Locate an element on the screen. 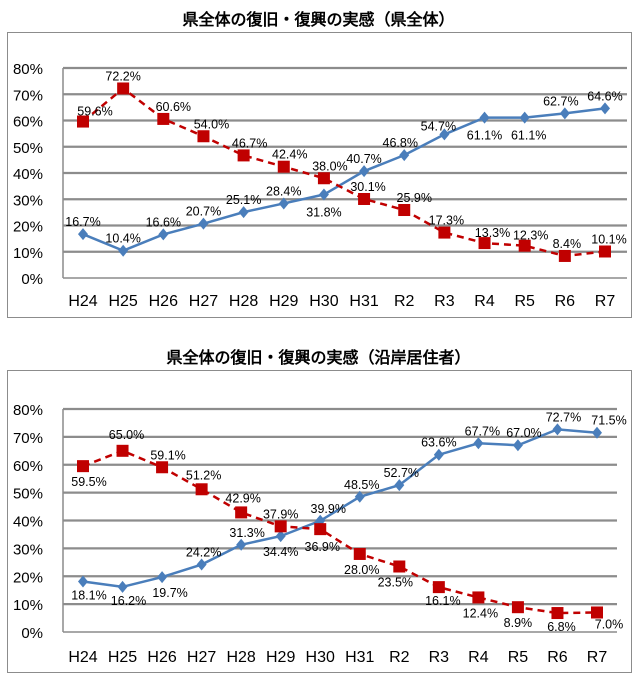 Image resolution: width=637 pixels, height=684 pixels. data-label: 72.7% is located at coordinates (563, 417).